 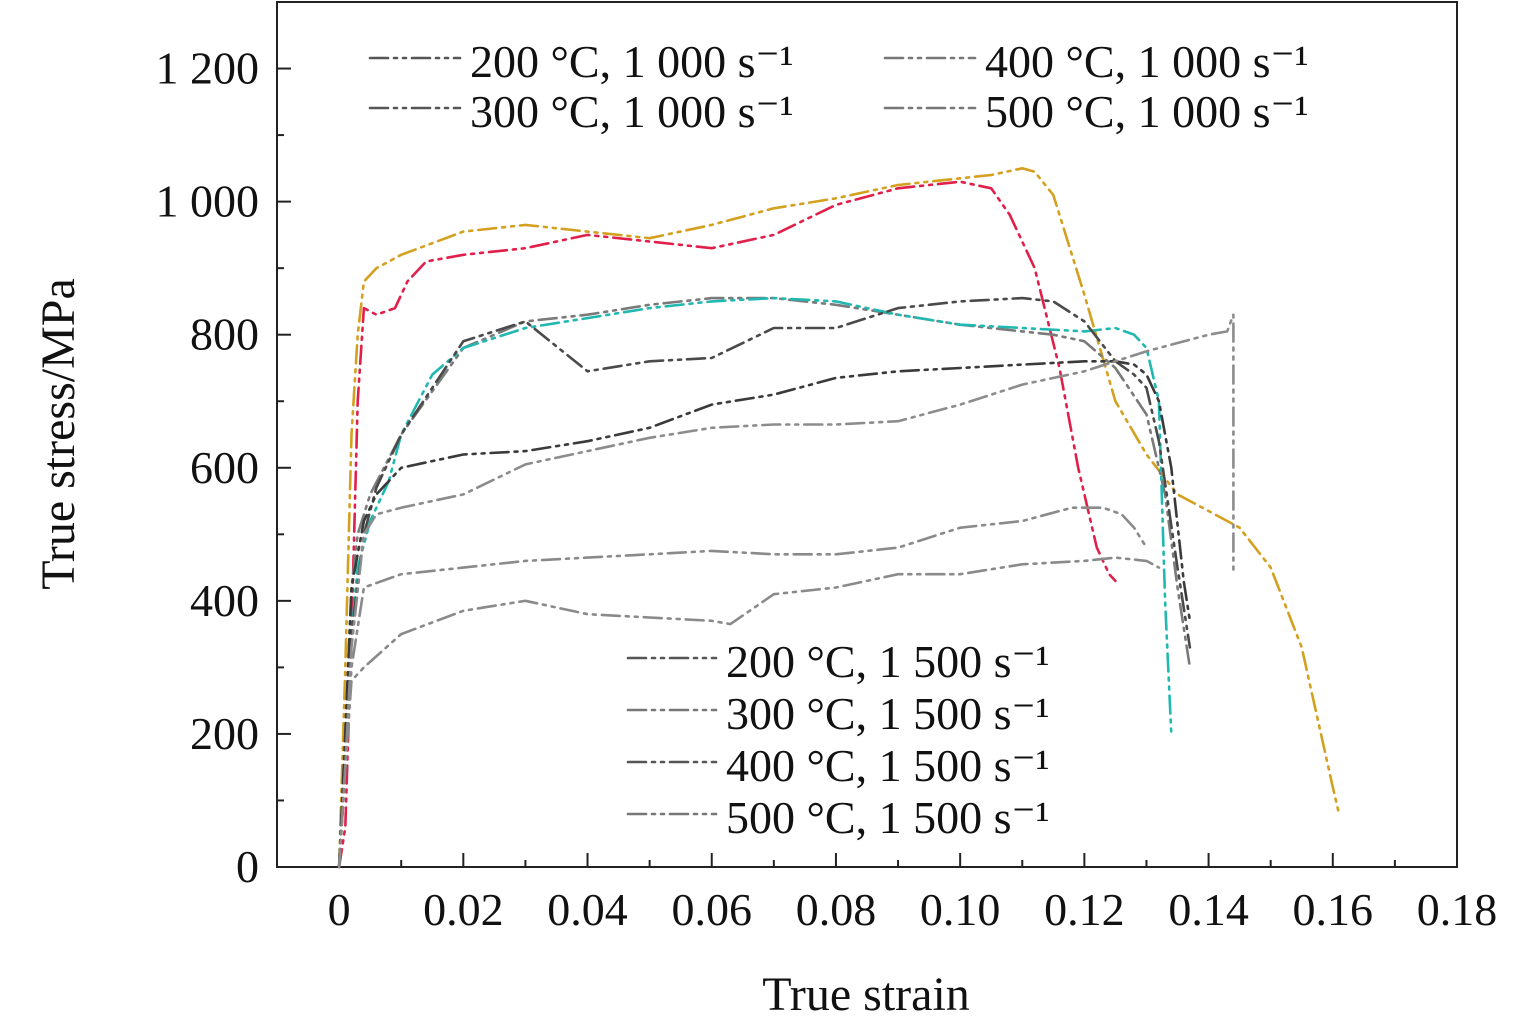 What do you see at coordinates (1333, 909) in the screenshot?
I see `x-tick-label: 0.16` at bounding box center [1333, 909].